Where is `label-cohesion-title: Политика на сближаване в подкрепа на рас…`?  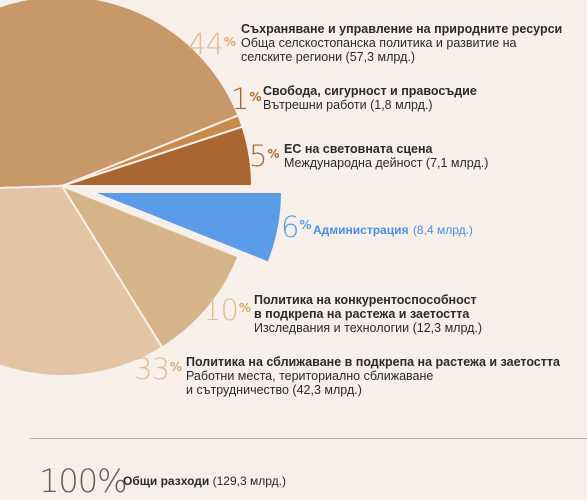
label-cohesion-title: Политика на сближаване в подкрепа на рас… is located at coordinates (373, 362).